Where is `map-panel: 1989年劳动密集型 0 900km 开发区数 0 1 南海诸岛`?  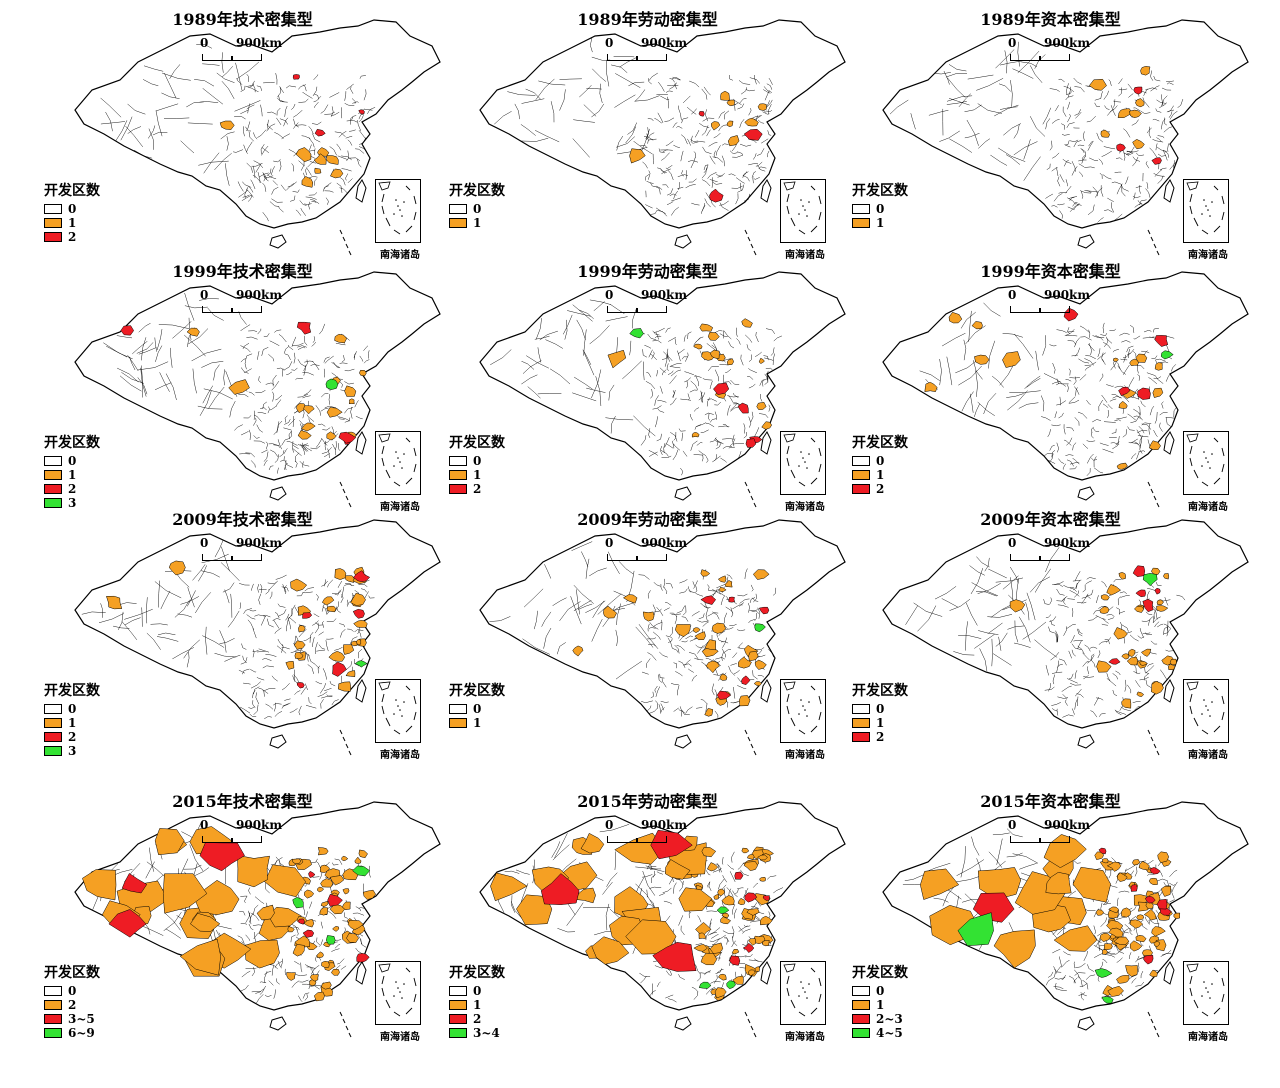 map-panel: 1989年劳动密集型 0 900km 开发区数 0 1 南海诸岛 is located at coordinates (647, 135).